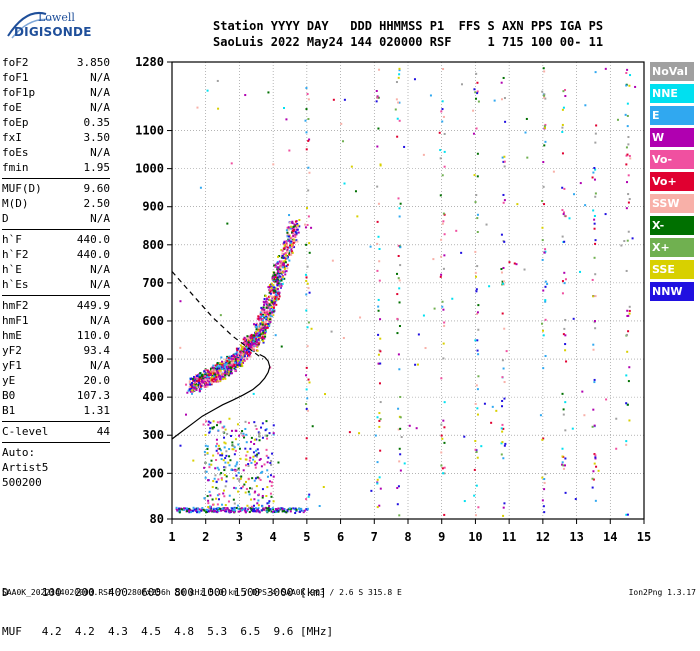 Image resolution: width=700 pixels, height=651 pixels. Describe the element at coordinates (19, 452) in the screenshot. I see `auto-scaling-info: Auto:` at that location.